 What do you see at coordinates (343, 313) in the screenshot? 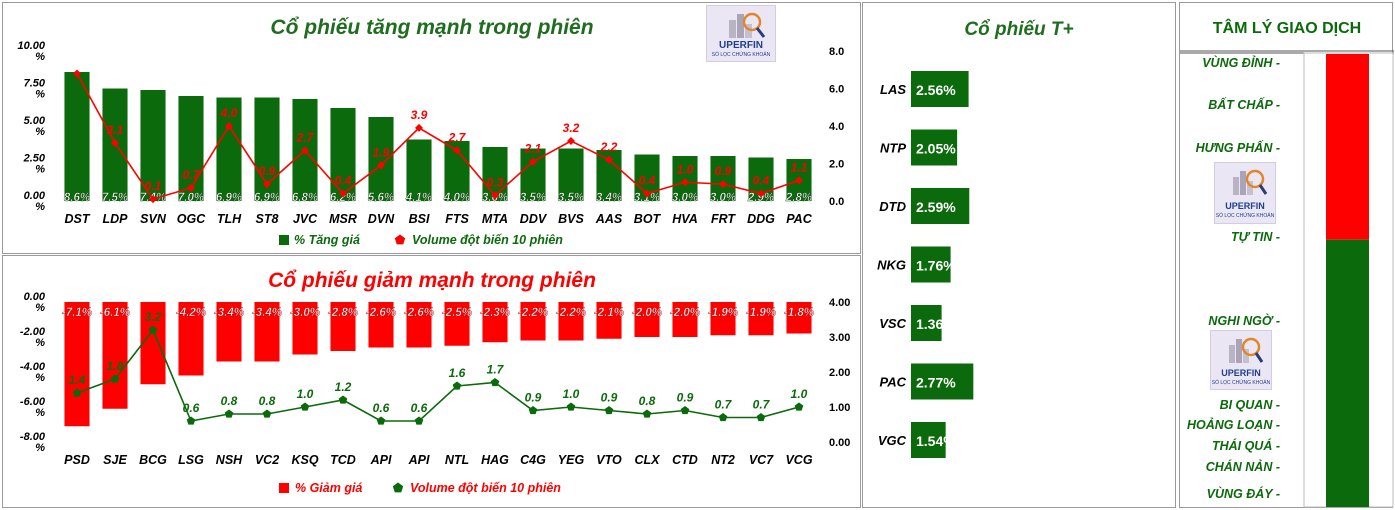
I see `bar-data-label: -2.8%` at bounding box center [343, 313].